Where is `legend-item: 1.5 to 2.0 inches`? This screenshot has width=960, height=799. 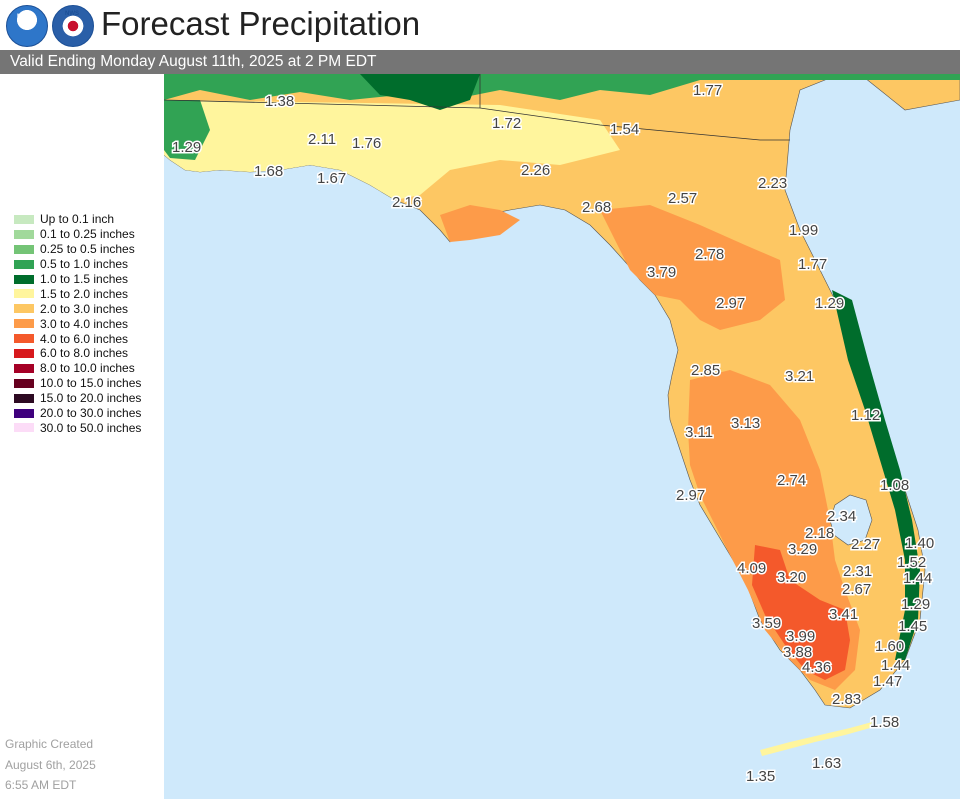
legend-item: 1.5 to 2.0 inches is located at coordinates (77, 293).